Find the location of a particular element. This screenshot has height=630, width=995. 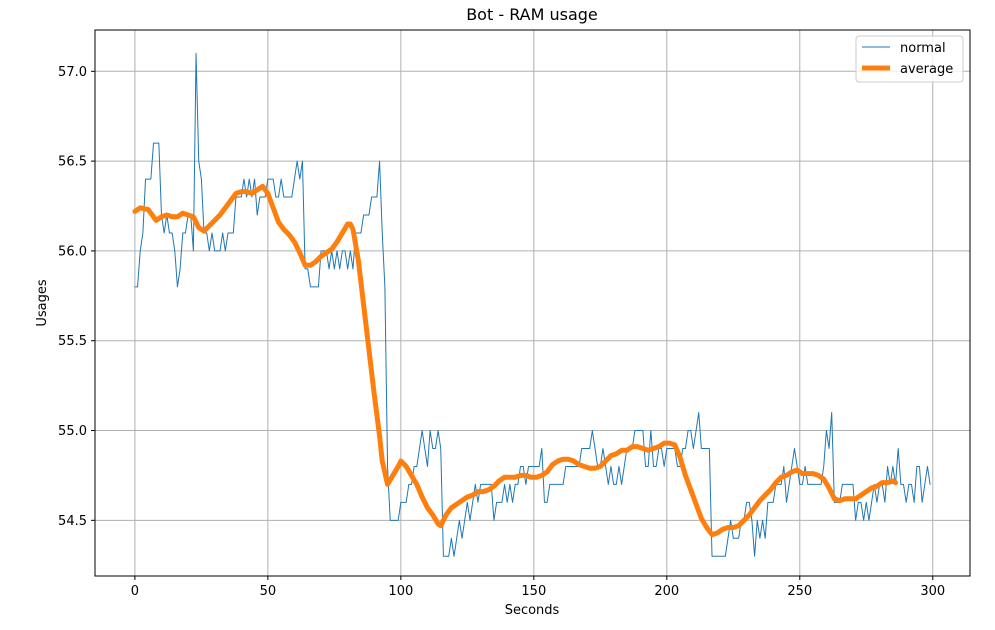

y-tick-label: 54.5 is located at coordinates (72, 521).